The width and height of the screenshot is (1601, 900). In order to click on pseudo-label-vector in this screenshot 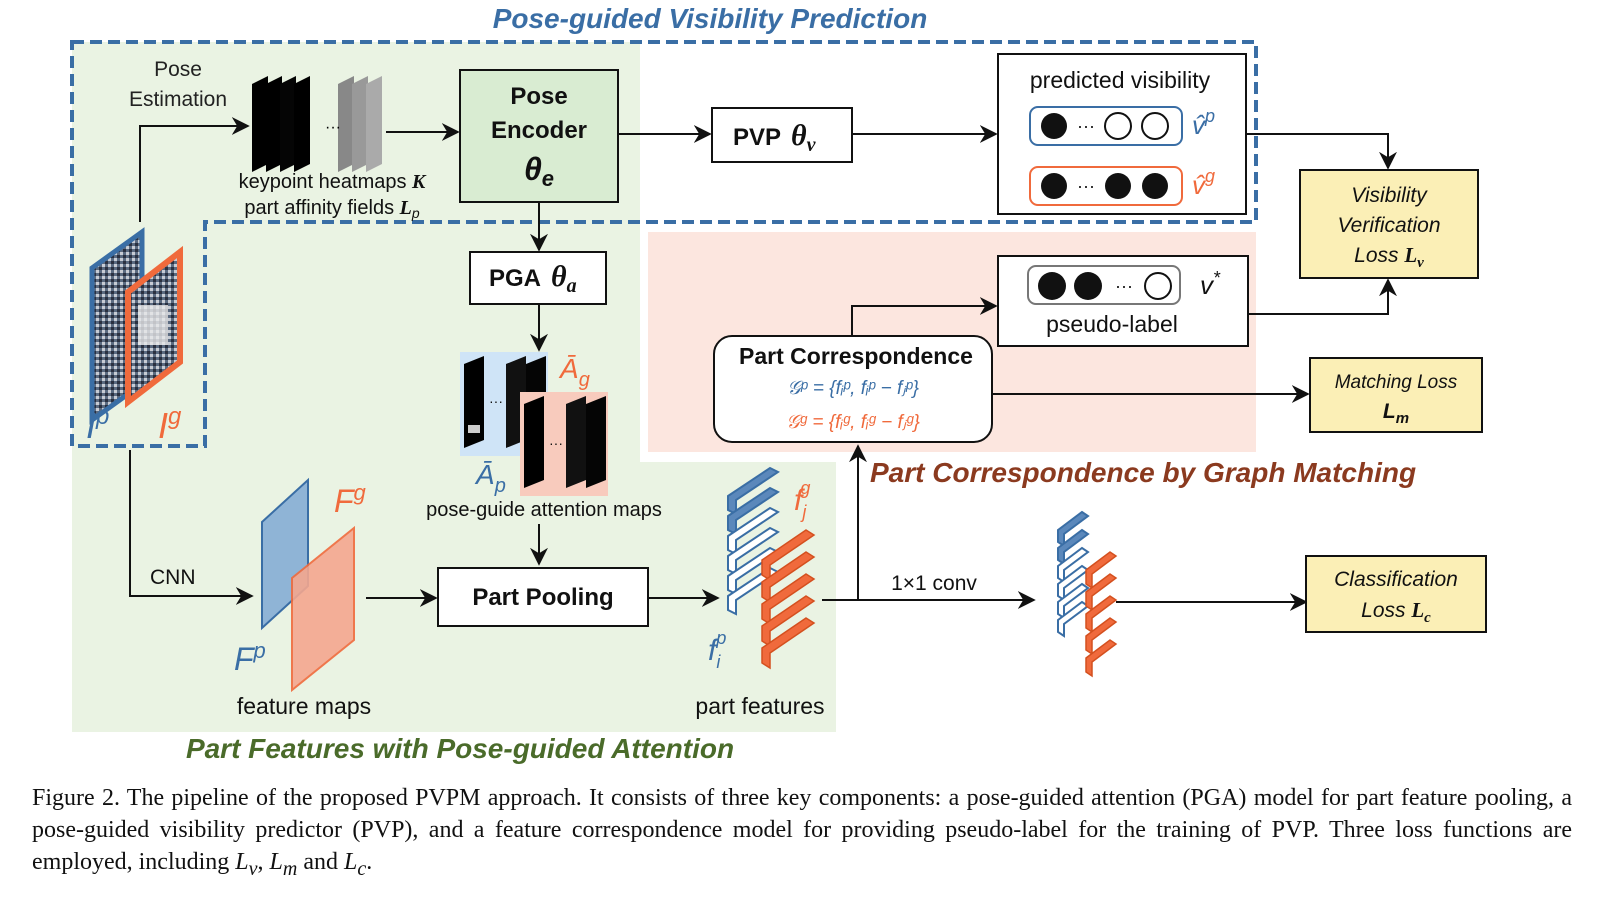, I will do `click(1104, 285)`.